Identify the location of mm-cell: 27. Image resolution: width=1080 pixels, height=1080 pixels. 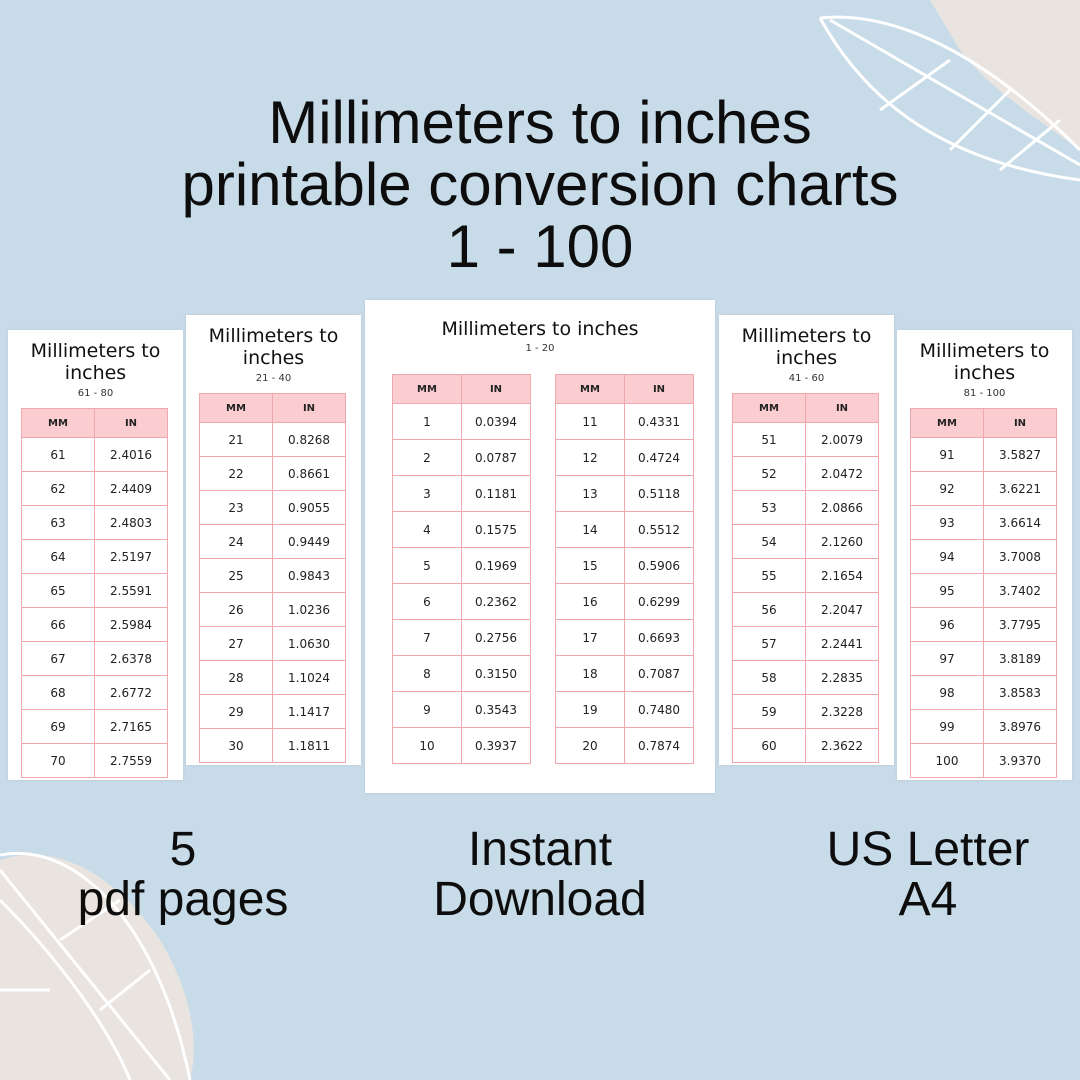
(236, 643).